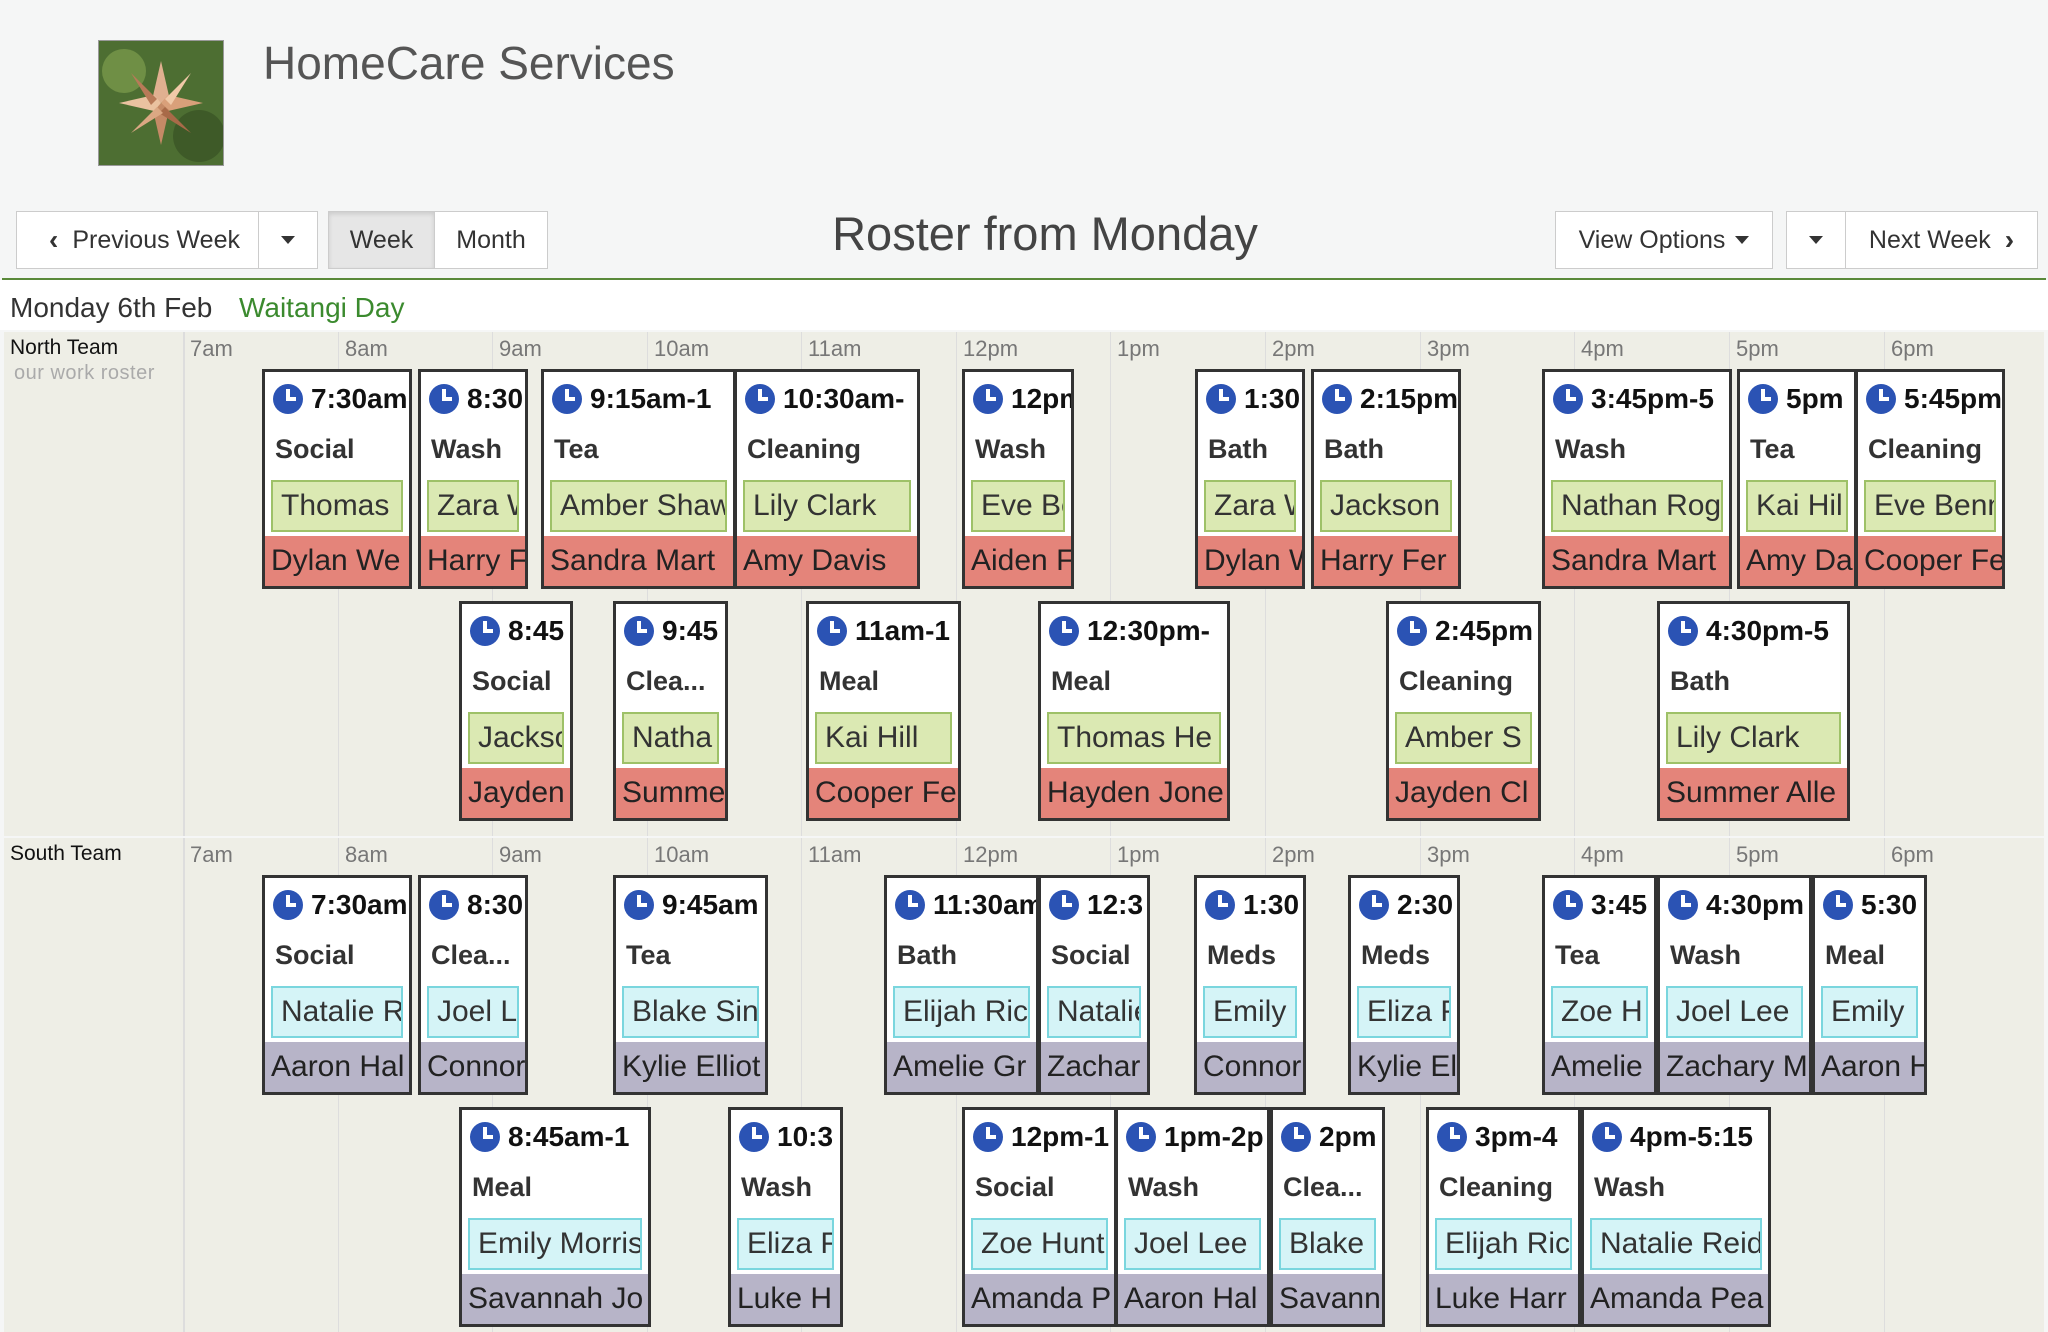  Describe the element at coordinates (1386, 479) in the screenshot. I see `shift-card: 2:15pm Bath Jackson Harry Fer` at that location.